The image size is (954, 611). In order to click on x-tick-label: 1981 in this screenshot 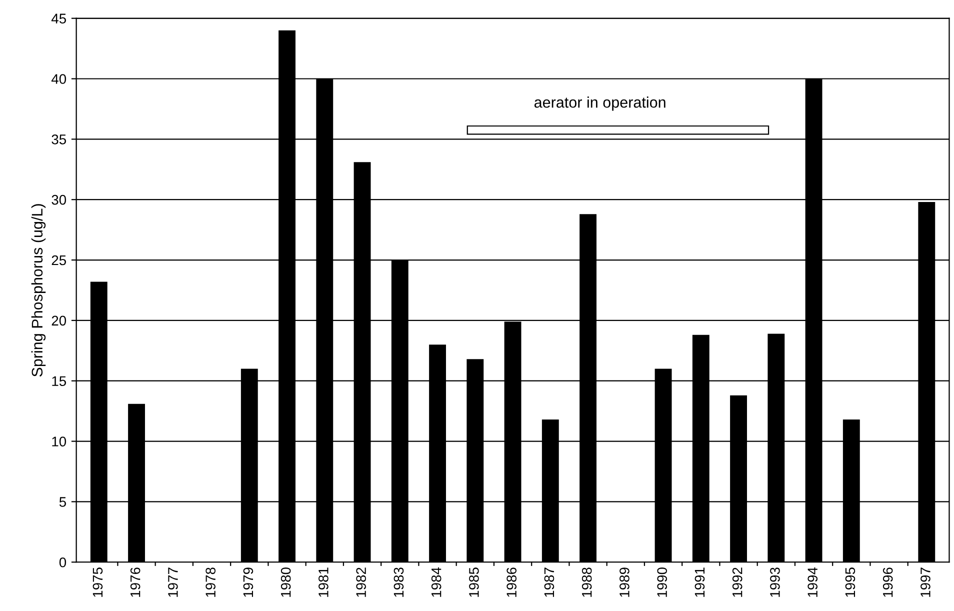, I will do `click(323, 582)`.